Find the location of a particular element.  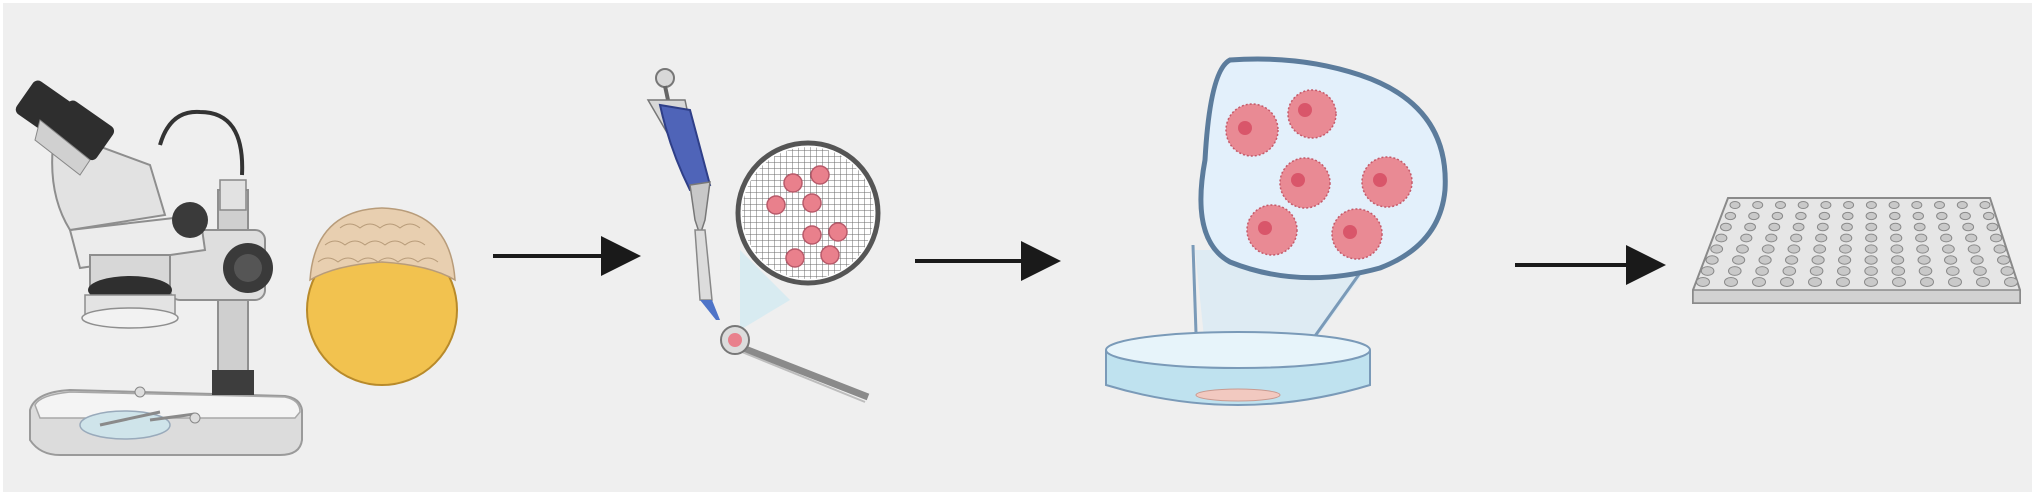

forceps-icon is located at coordinates (795, 364).